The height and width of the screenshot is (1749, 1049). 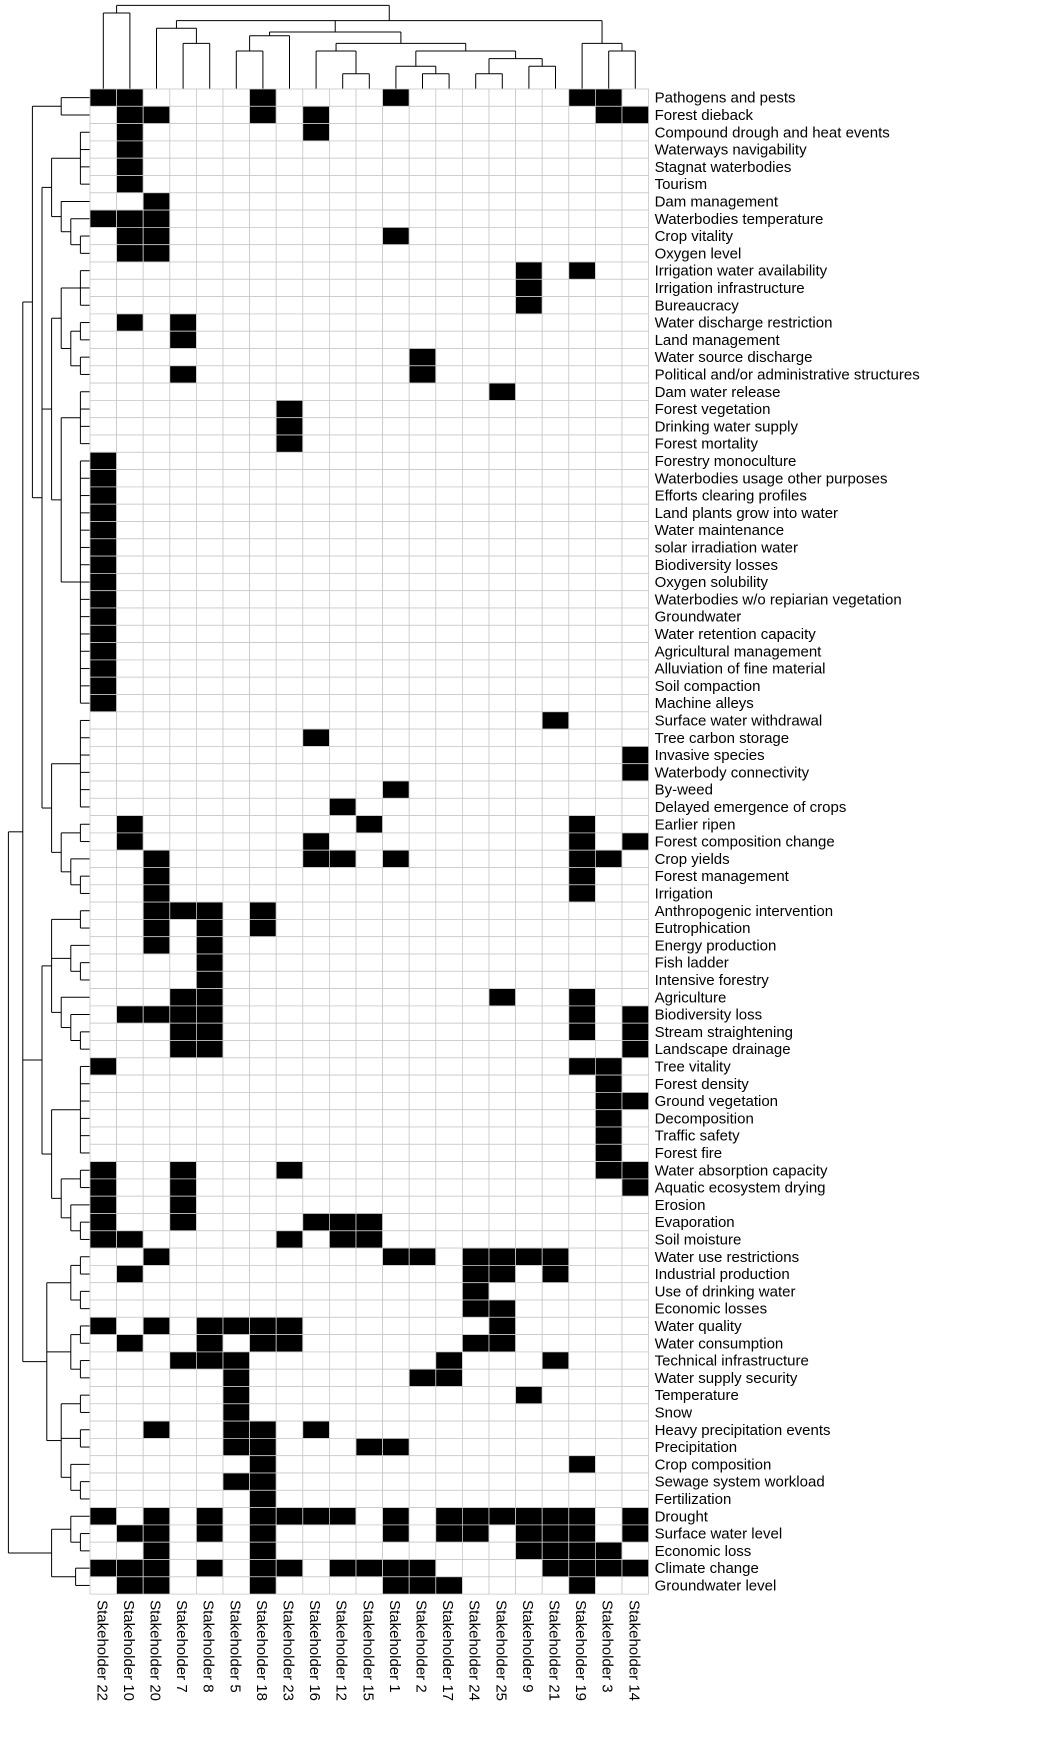 I want to click on column-label: Stakeholder 12, so click(x=341, y=1650).